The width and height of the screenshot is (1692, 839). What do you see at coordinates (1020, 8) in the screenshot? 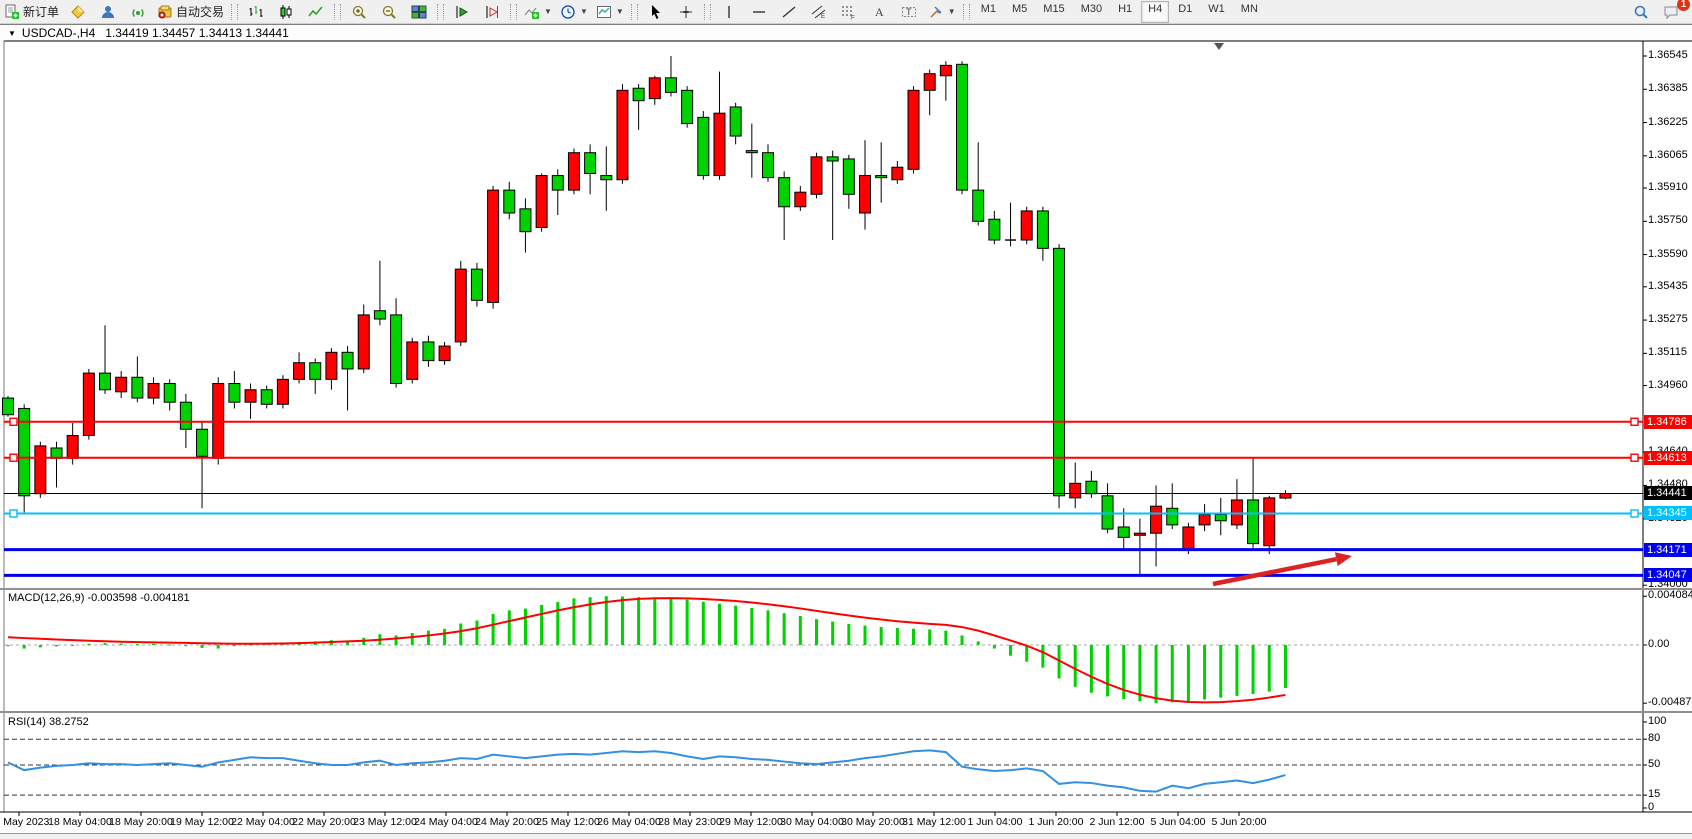
I see `timeframe-button-m5: M5` at bounding box center [1020, 8].